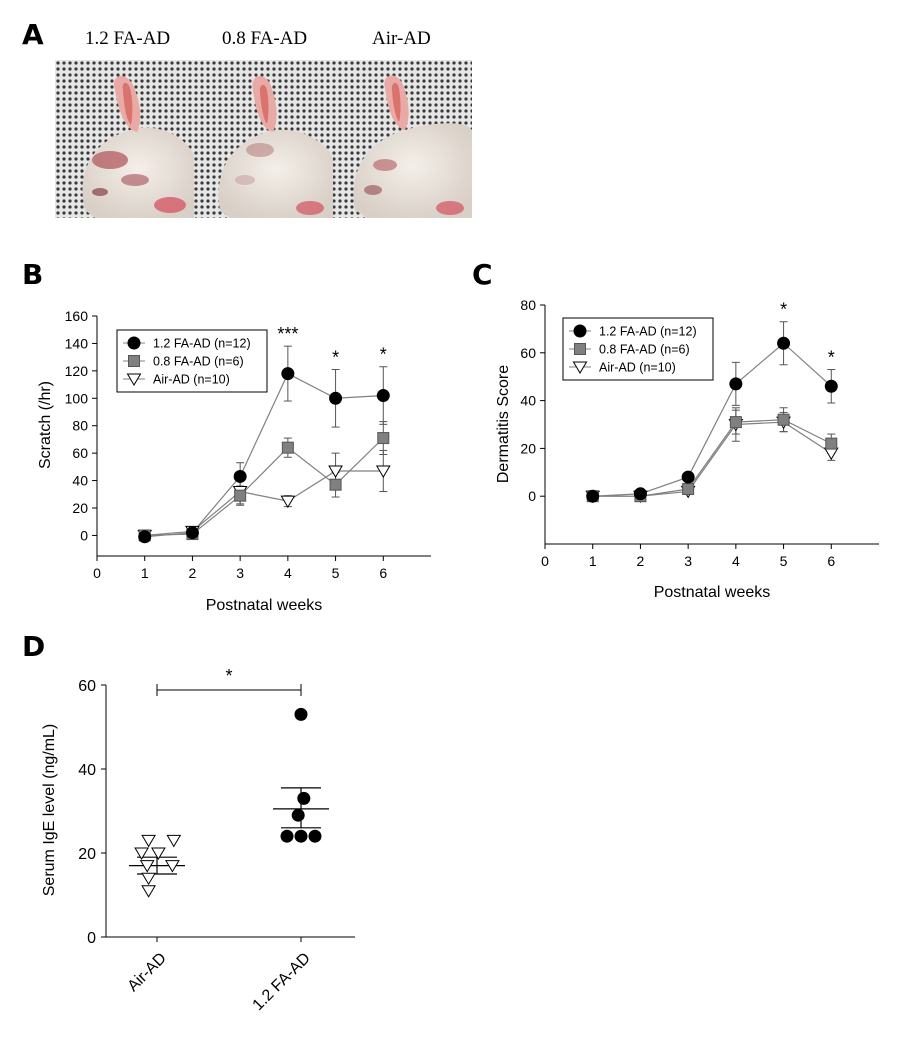  Describe the element at coordinates (644, 350) in the screenshot. I see `chart-c-legend-label: 0.8 FA-AD (n=6)` at that location.